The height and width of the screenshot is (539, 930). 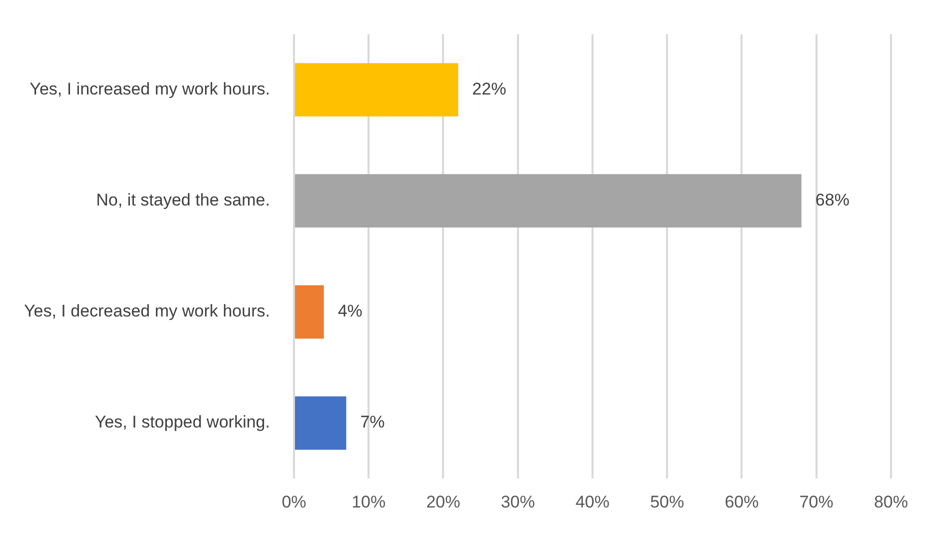 I want to click on x-tick-label: 60%, so click(x=741, y=502).